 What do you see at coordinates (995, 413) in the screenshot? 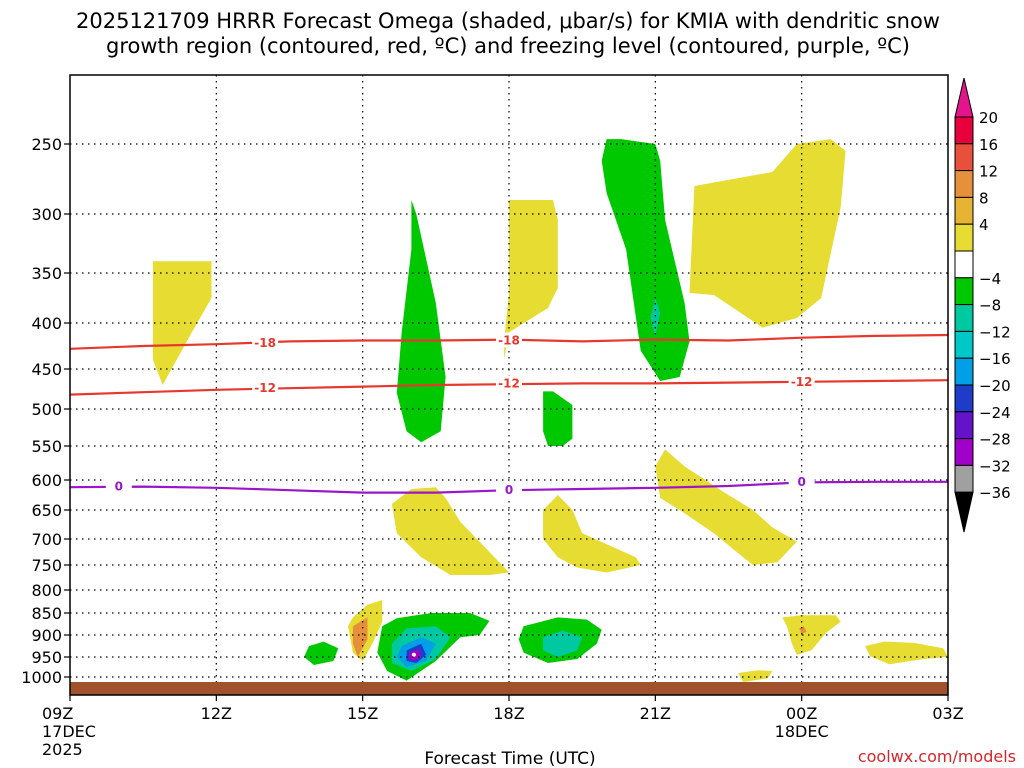
I see `colorbar-label-10: −24` at bounding box center [995, 413].